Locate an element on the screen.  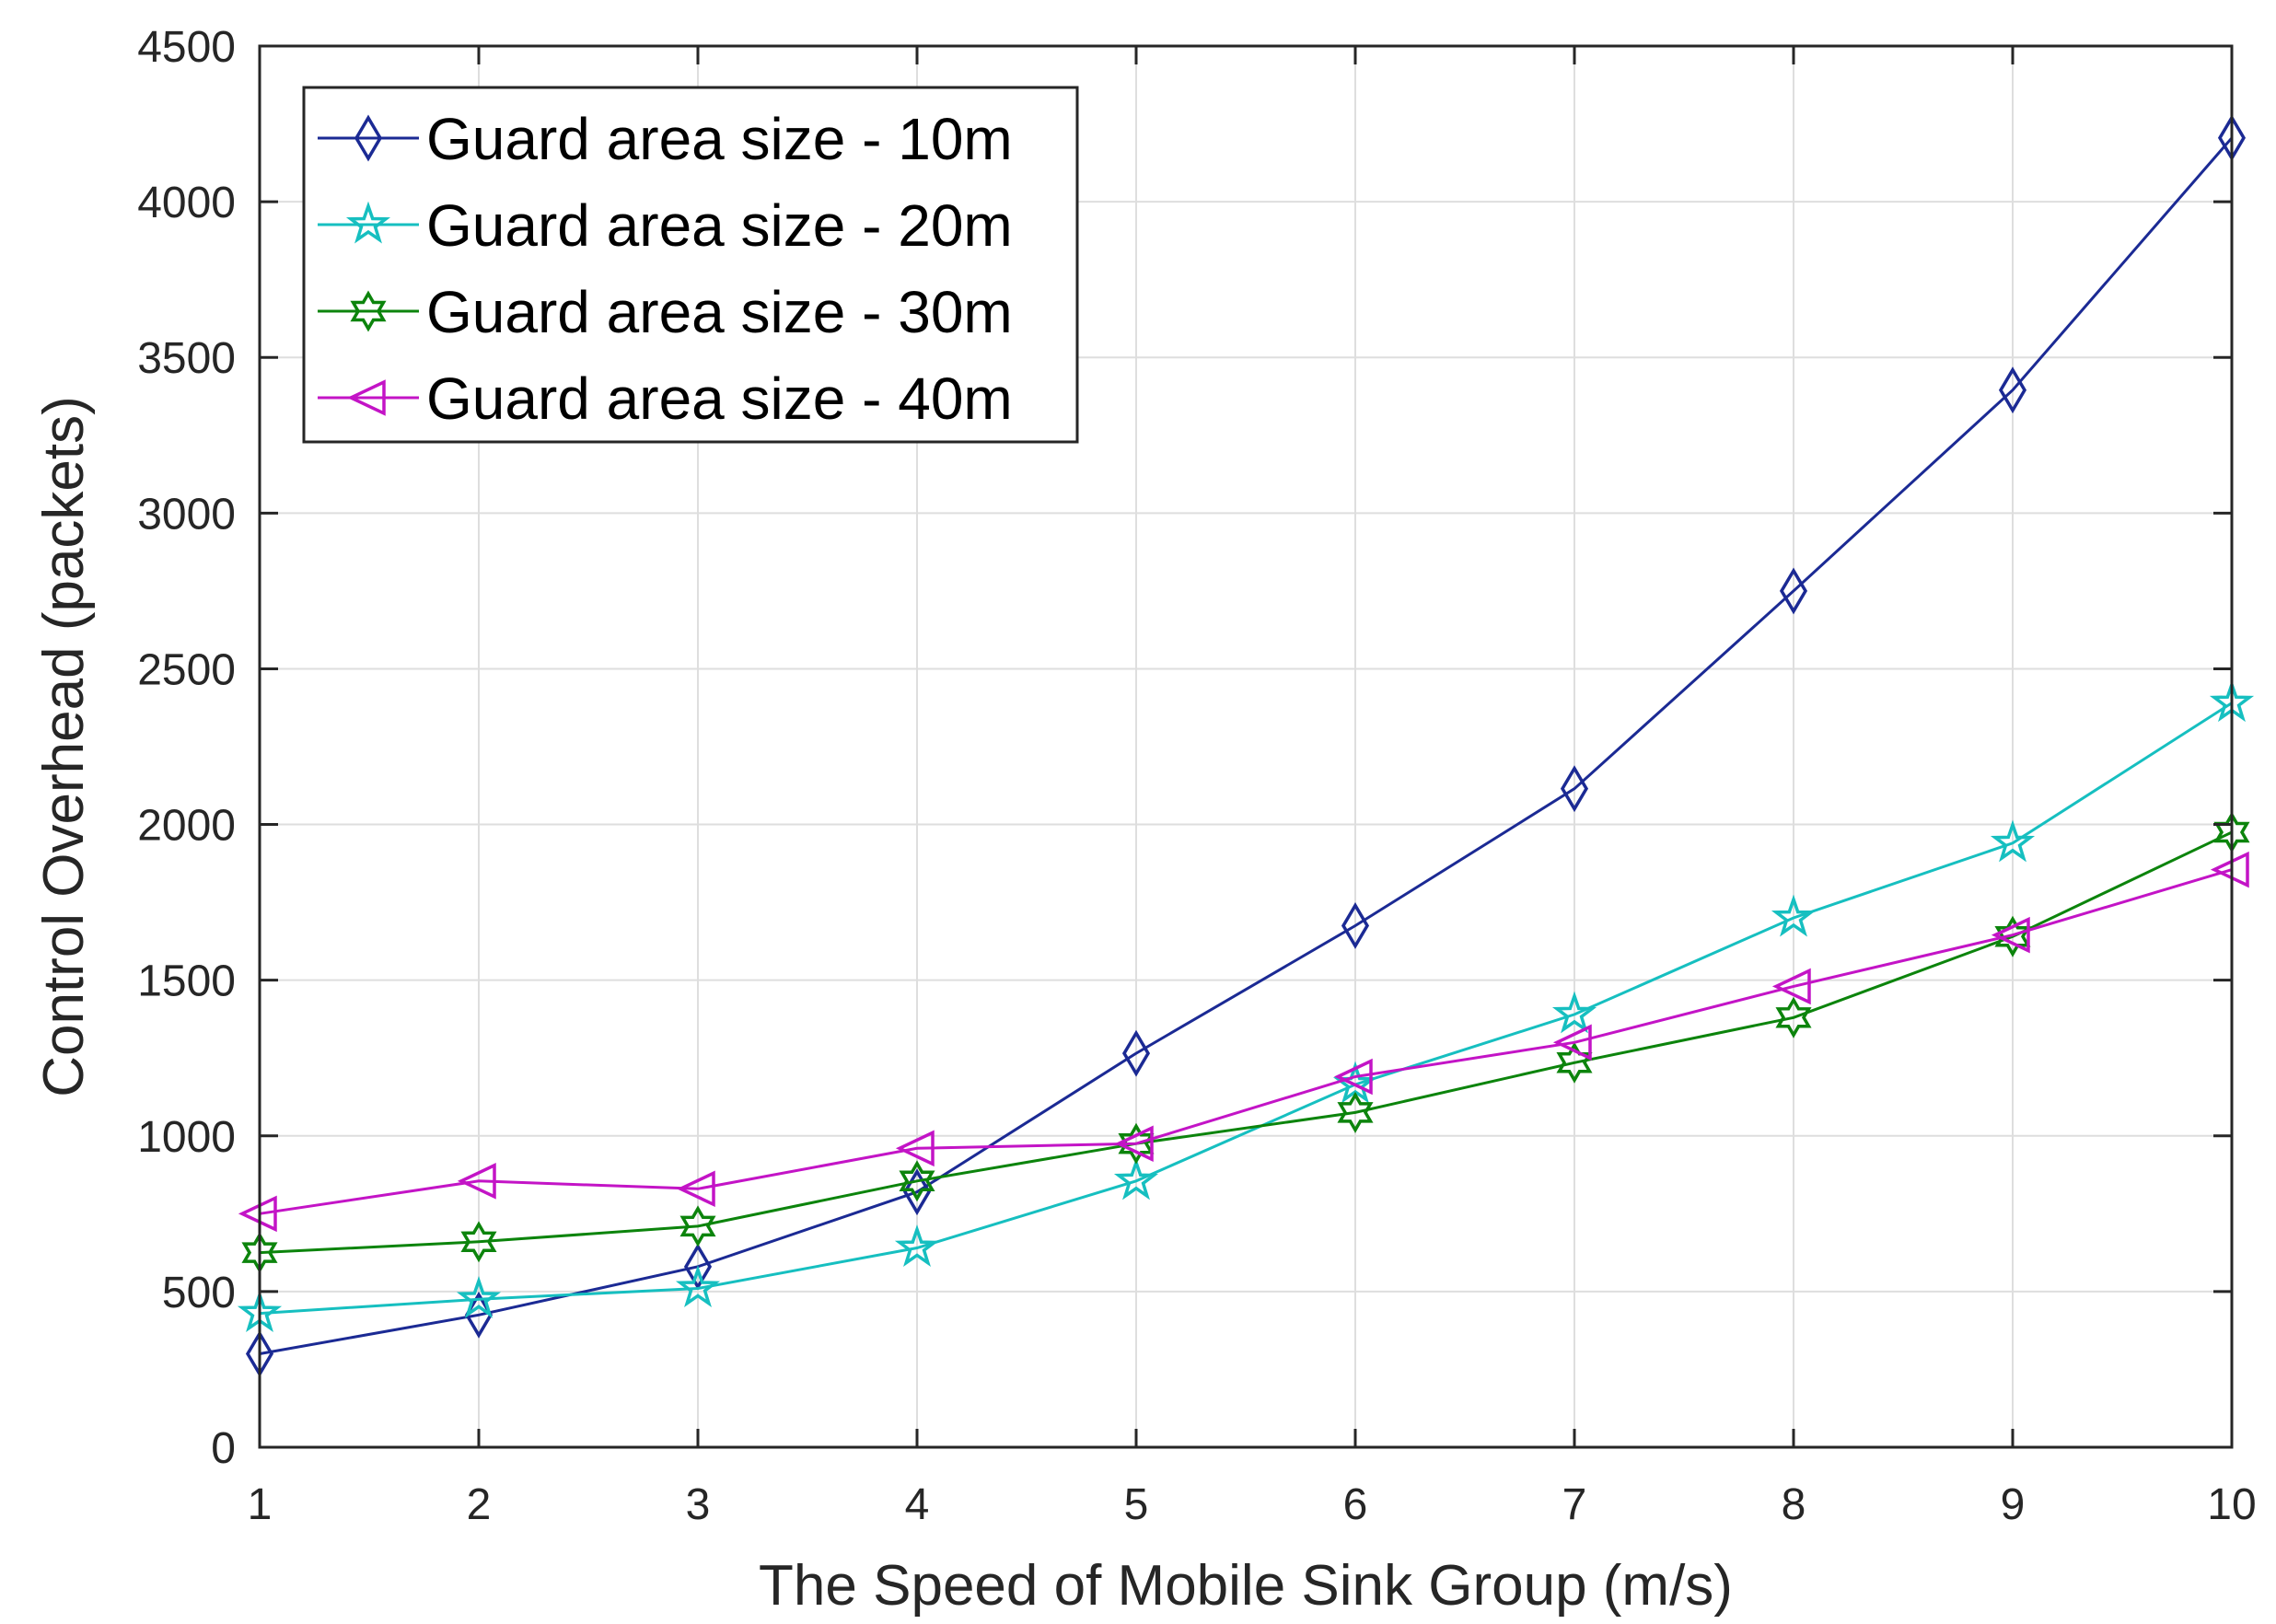
x-tick-label: 5 is located at coordinates (1136, 1504).